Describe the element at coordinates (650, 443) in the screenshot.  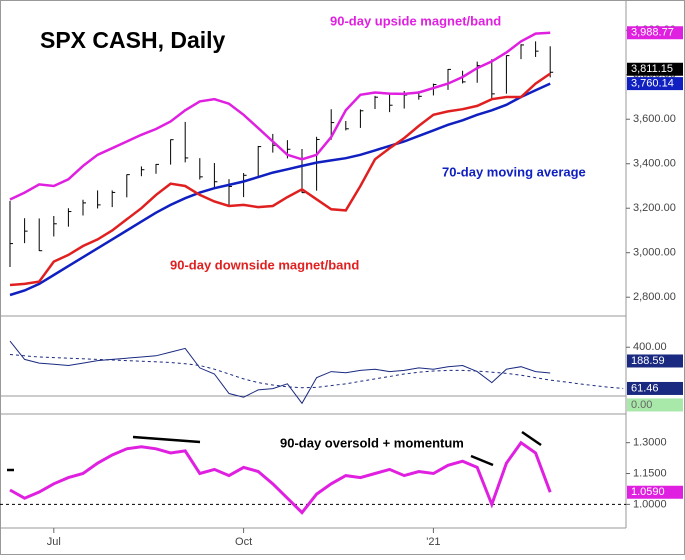
I see `y-tick-label: 1.3000` at that location.